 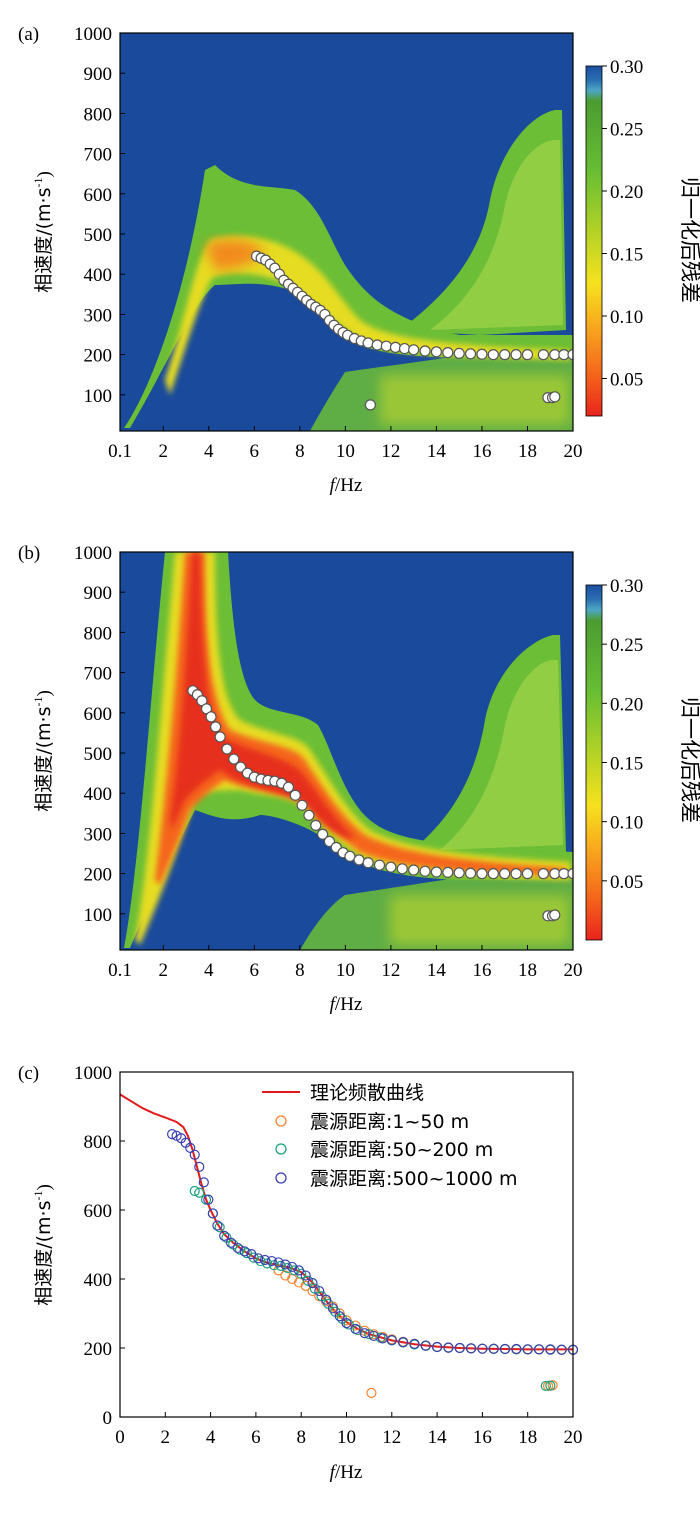 What do you see at coordinates (401, 1150) in the screenshot?
I see `legend-label-50-200: 震源距离:50~200 m` at bounding box center [401, 1150].